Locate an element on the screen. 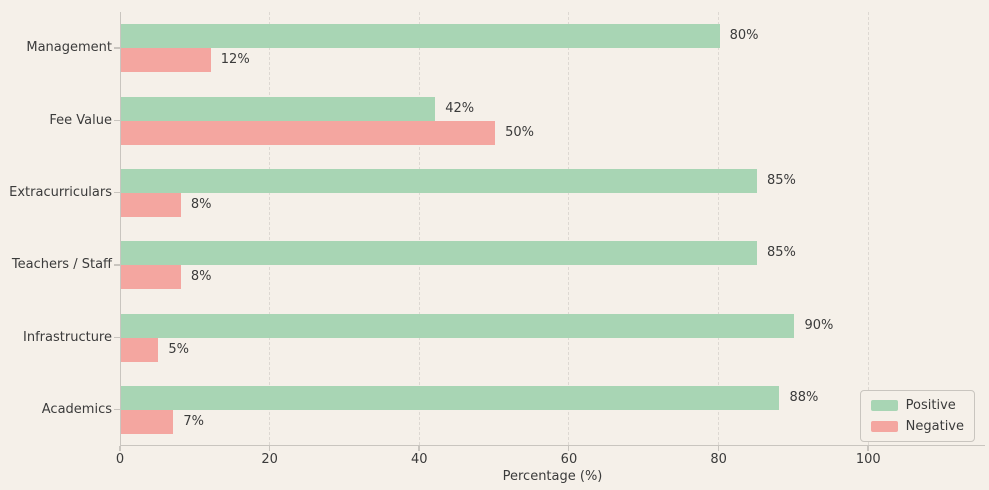 This screenshot has width=989, height=490. legend-item-positive: Positive is located at coordinates (917, 405).